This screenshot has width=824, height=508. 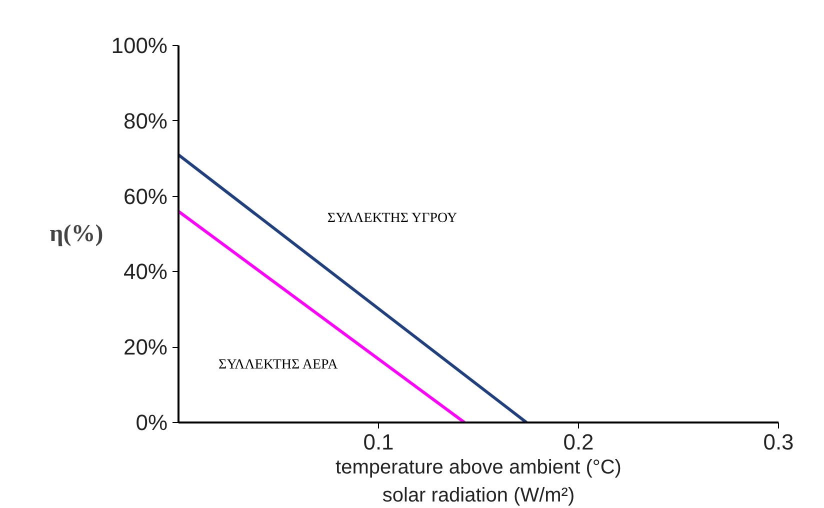 I want to click on y-tick-label: 20%, so click(x=145, y=347).